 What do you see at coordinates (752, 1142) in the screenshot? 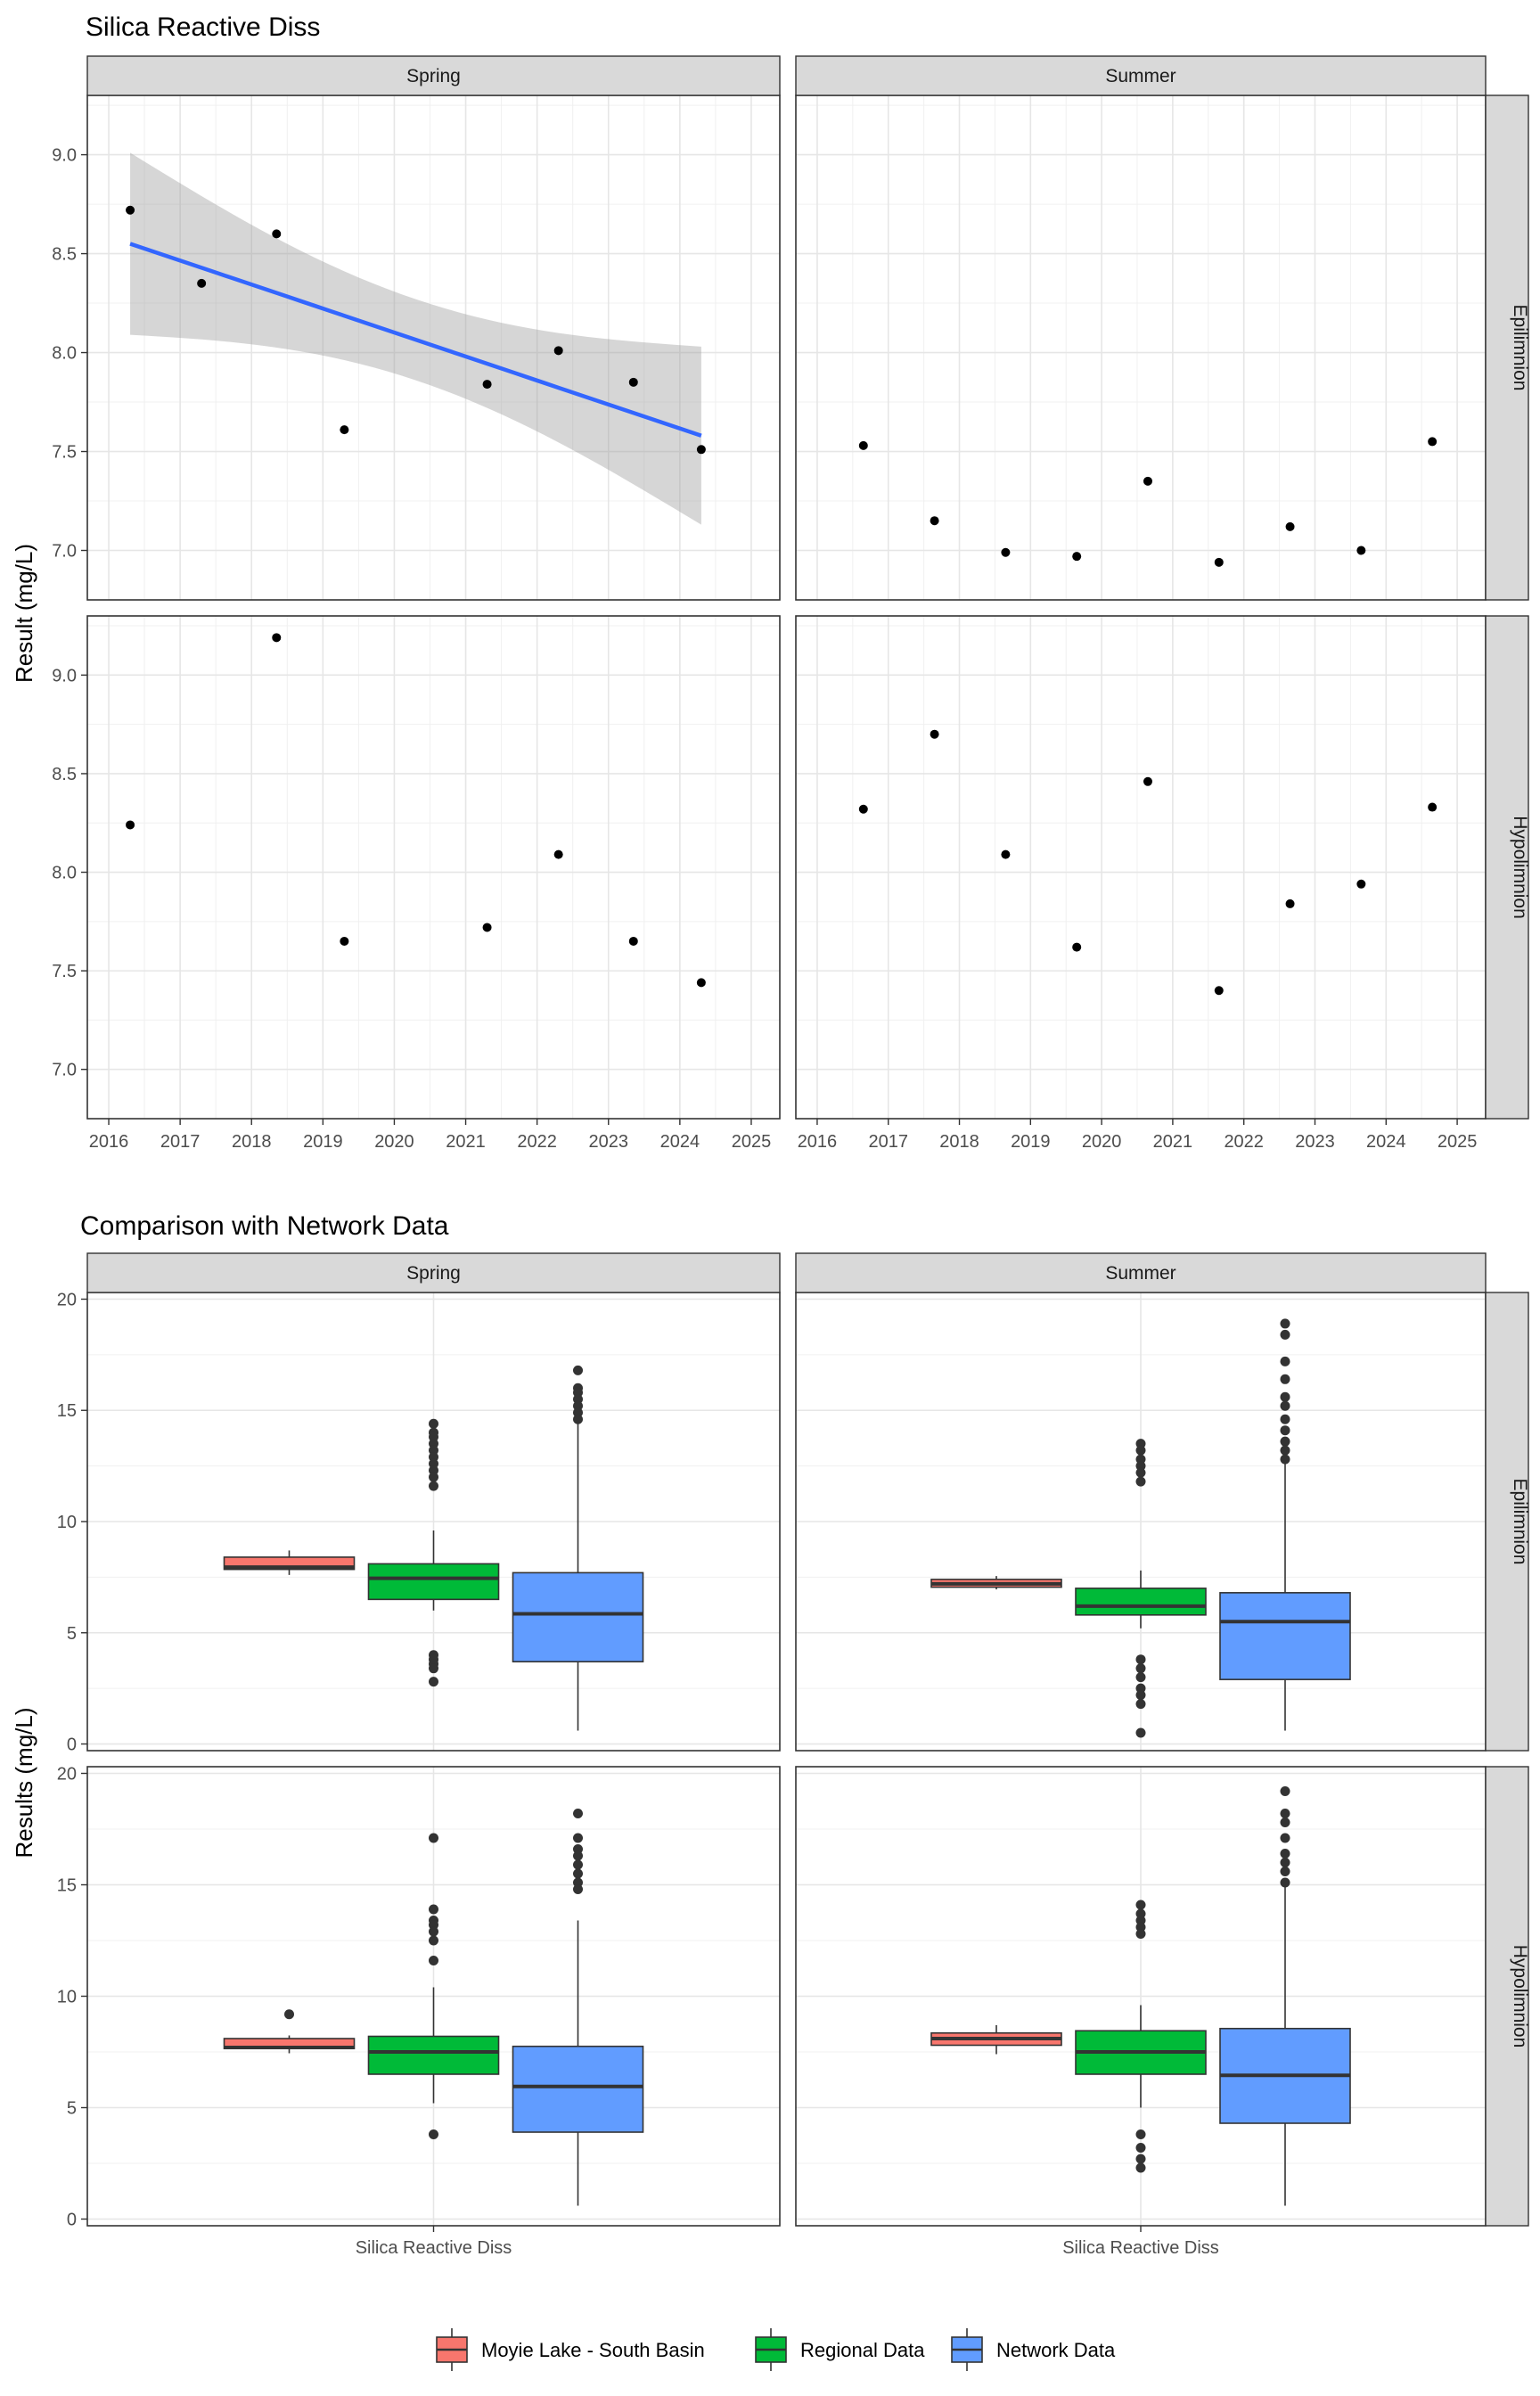
I see `x-tick-label: 2025` at bounding box center [752, 1142].